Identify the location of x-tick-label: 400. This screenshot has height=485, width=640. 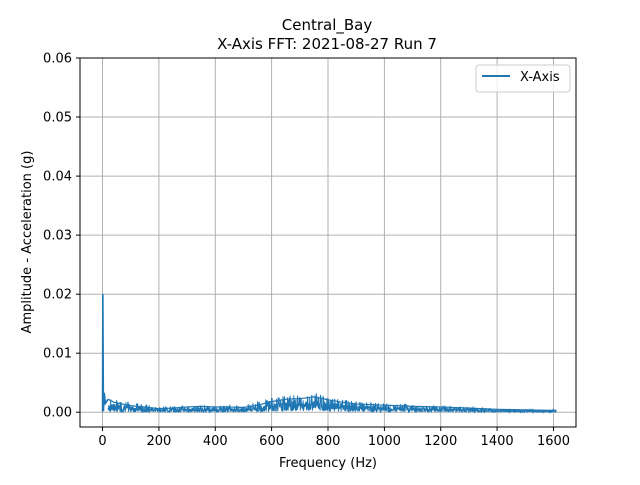
(215, 441).